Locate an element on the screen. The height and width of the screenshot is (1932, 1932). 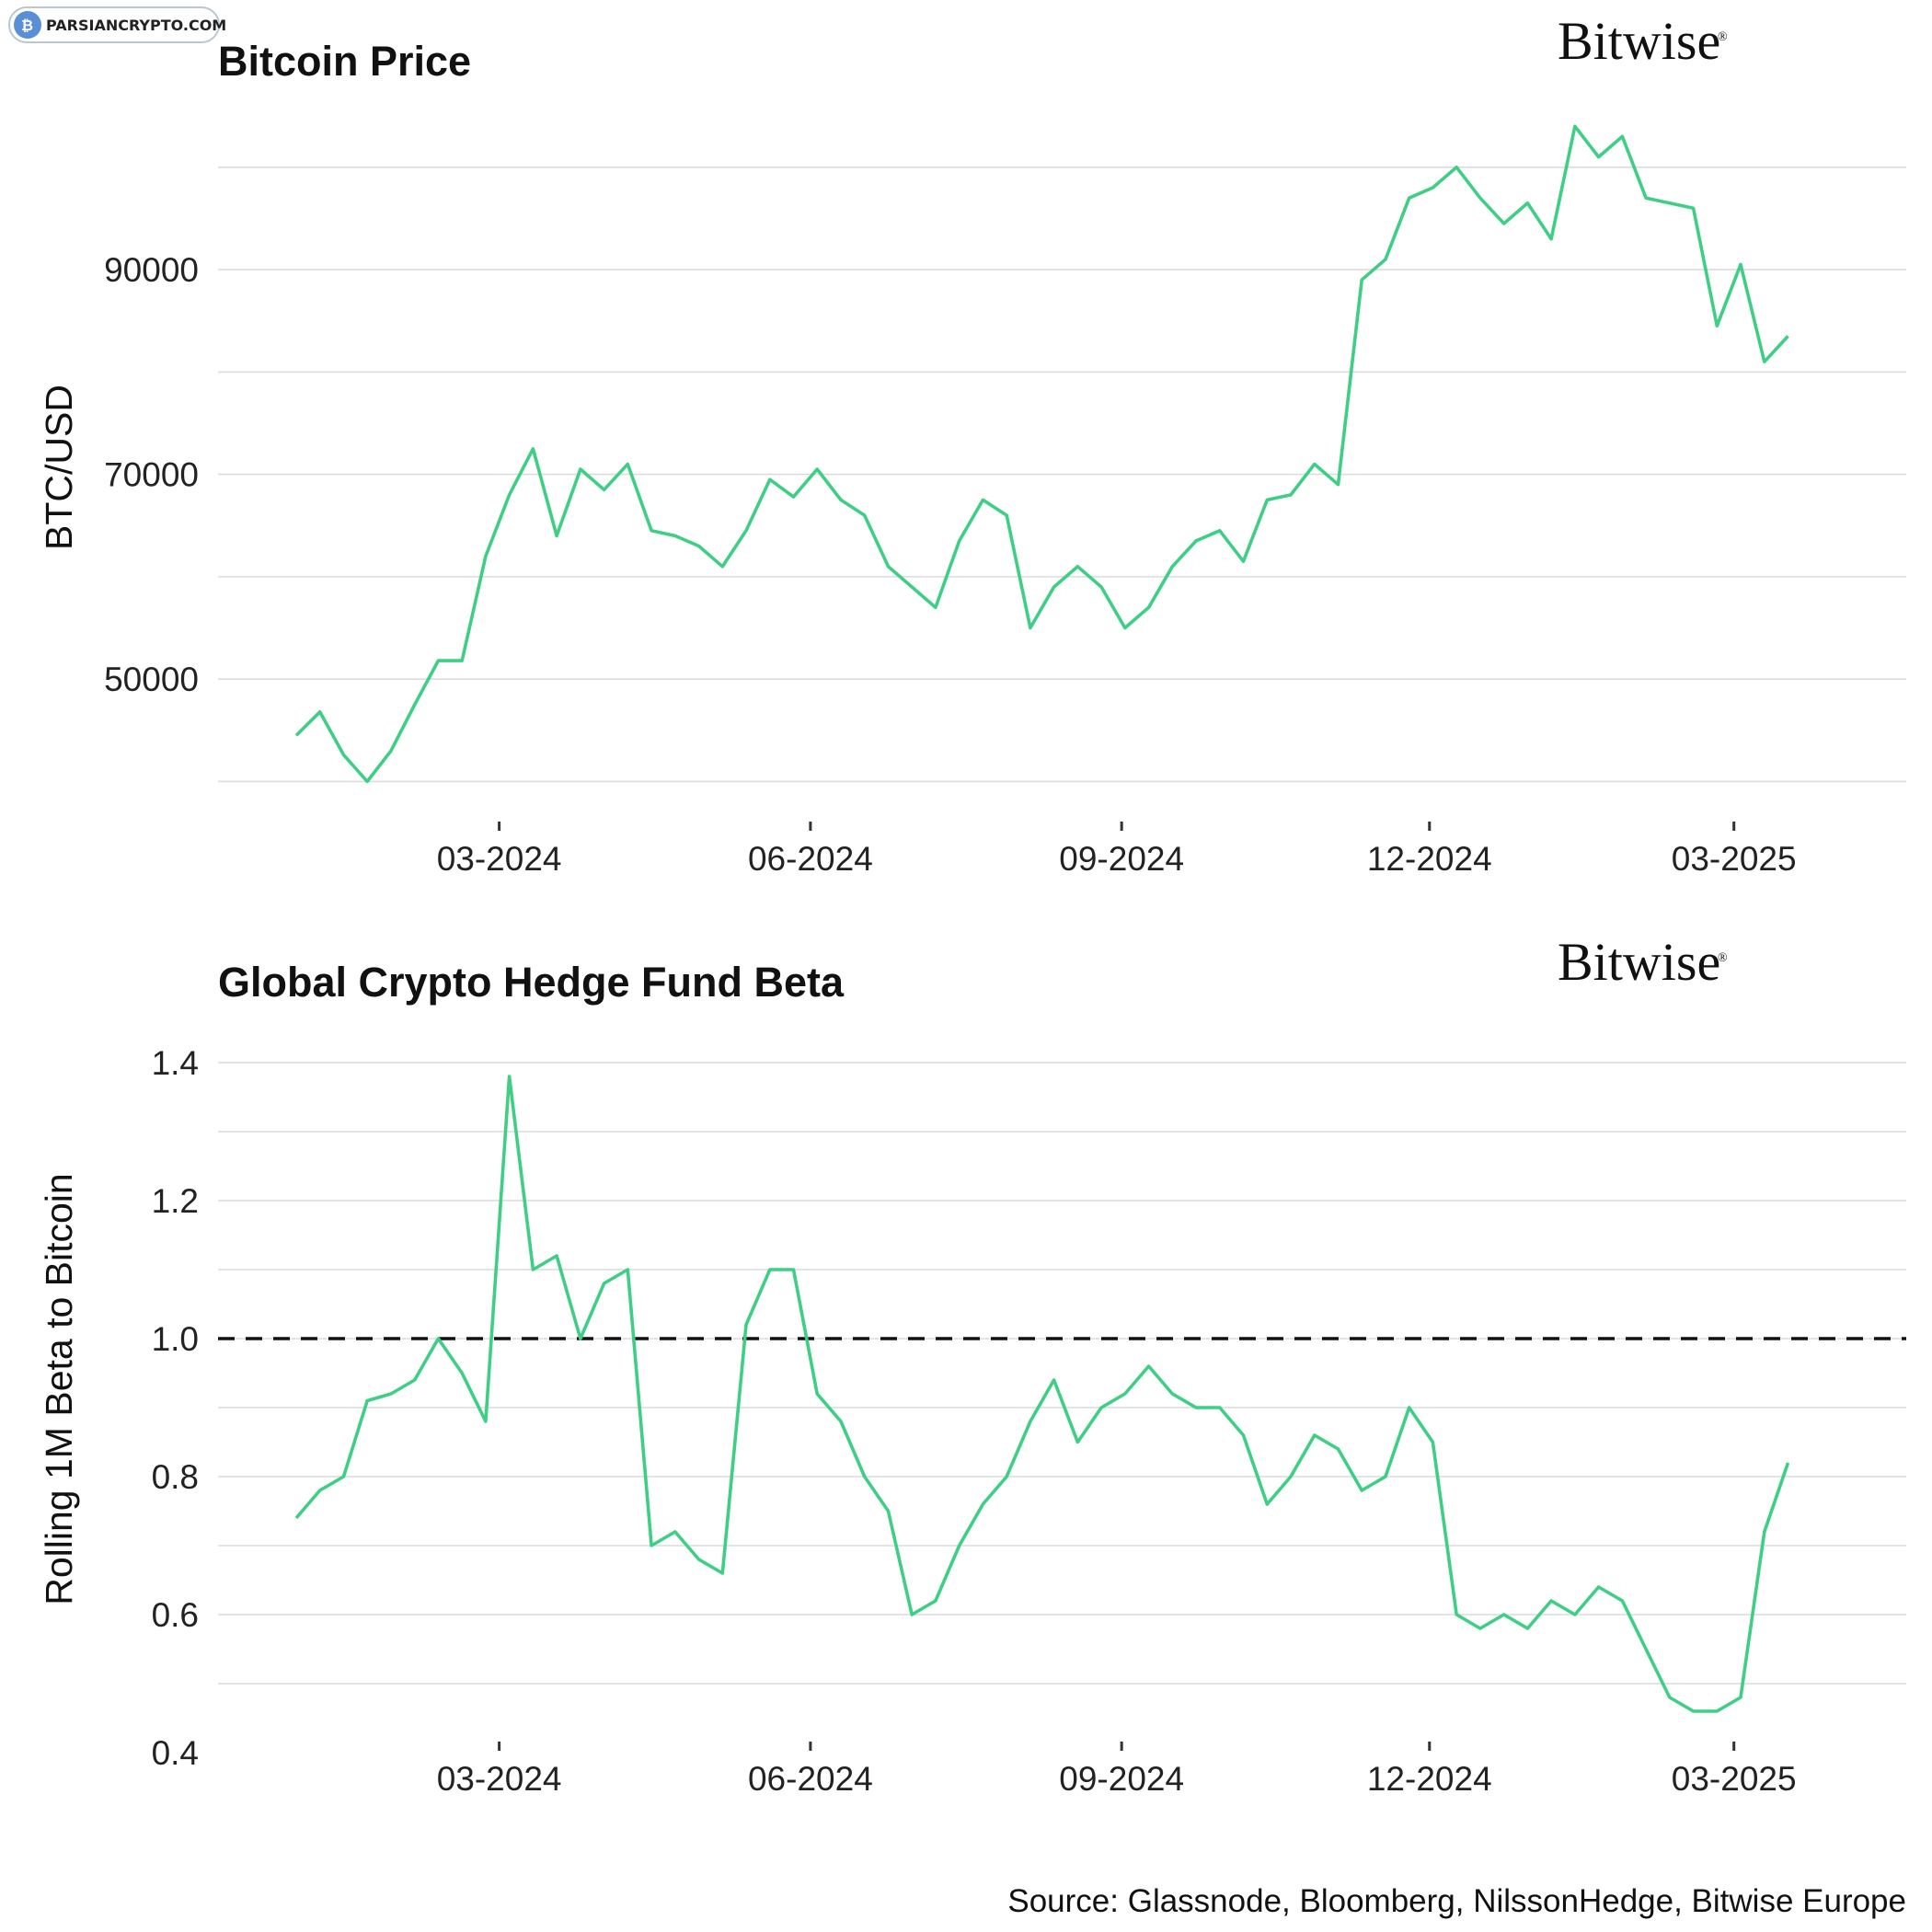
y-tick-label: 1.2 is located at coordinates (175, 1201).